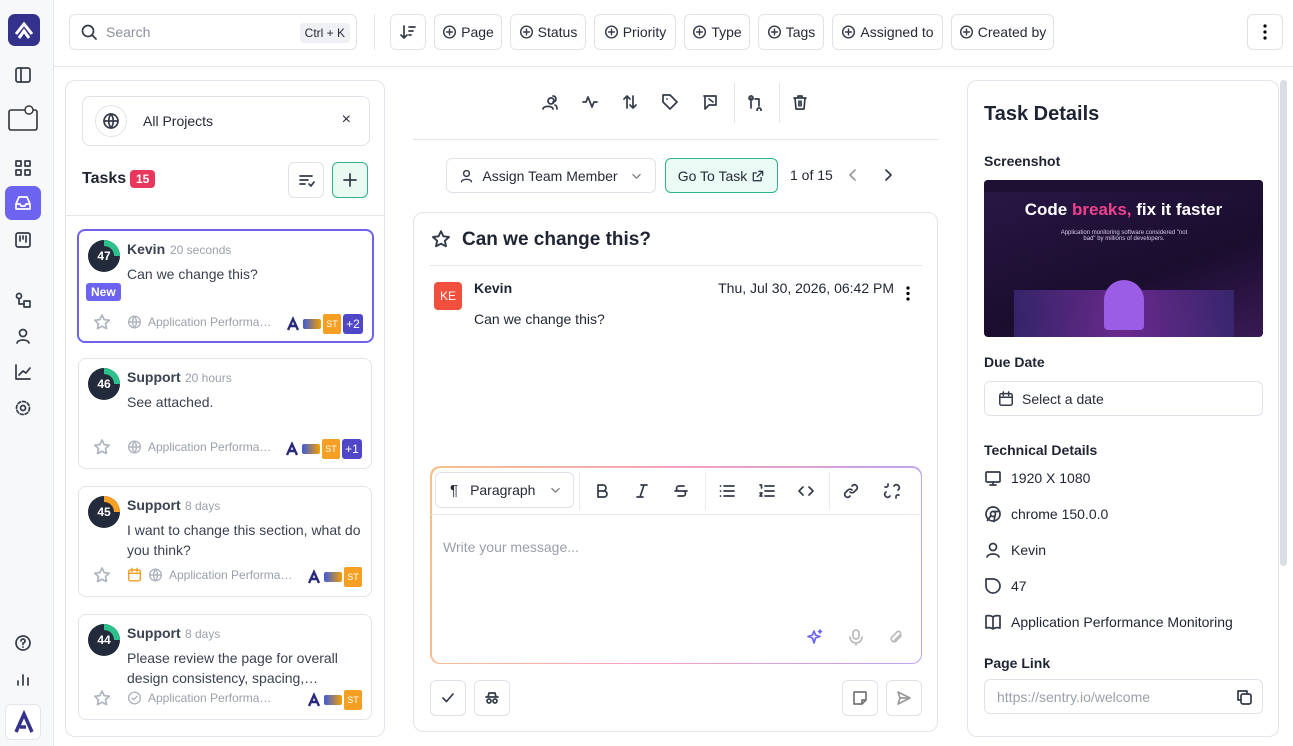  Describe the element at coordinates (1283, 323) in the screenshot. I see `scrollbar` at that location.